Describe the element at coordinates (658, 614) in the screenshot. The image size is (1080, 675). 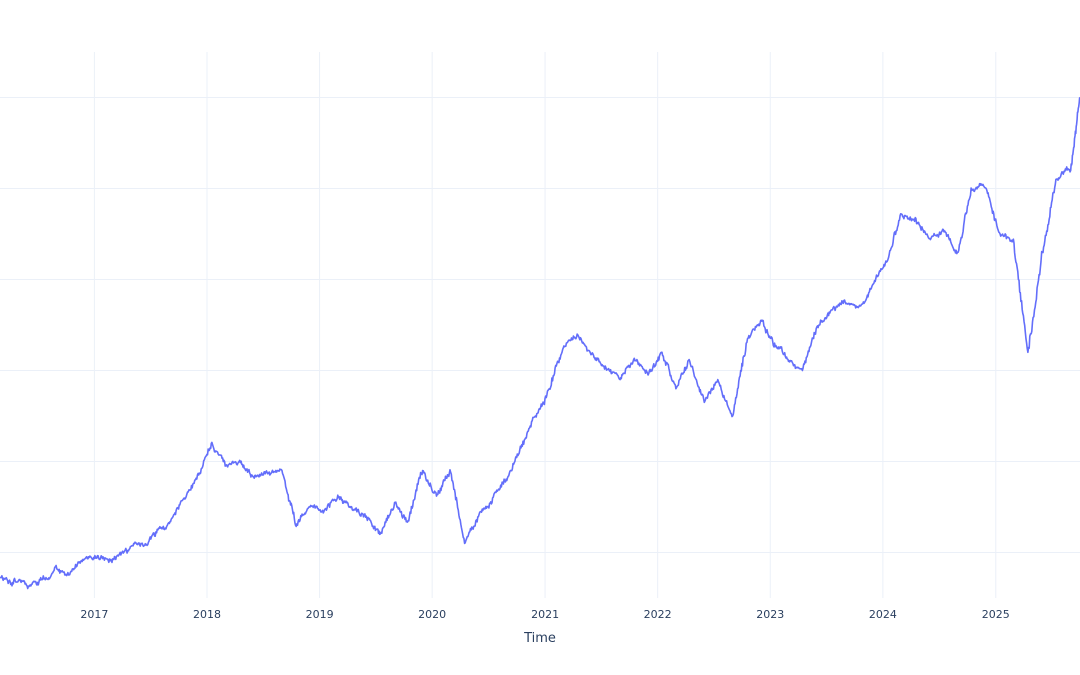
I see `x-tick-label: 2022` at that location.